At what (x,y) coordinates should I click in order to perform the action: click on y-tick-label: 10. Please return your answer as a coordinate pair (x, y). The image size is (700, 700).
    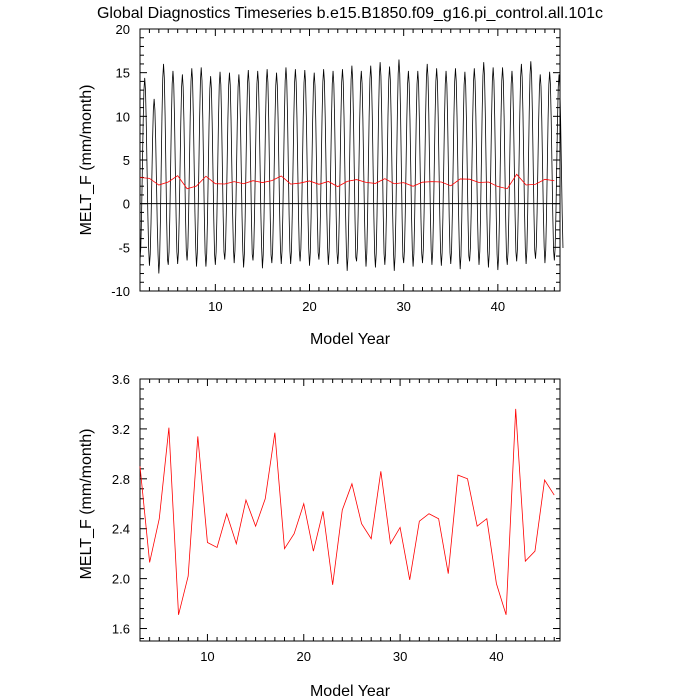
    Looking at the image, I should click on (123, 116).